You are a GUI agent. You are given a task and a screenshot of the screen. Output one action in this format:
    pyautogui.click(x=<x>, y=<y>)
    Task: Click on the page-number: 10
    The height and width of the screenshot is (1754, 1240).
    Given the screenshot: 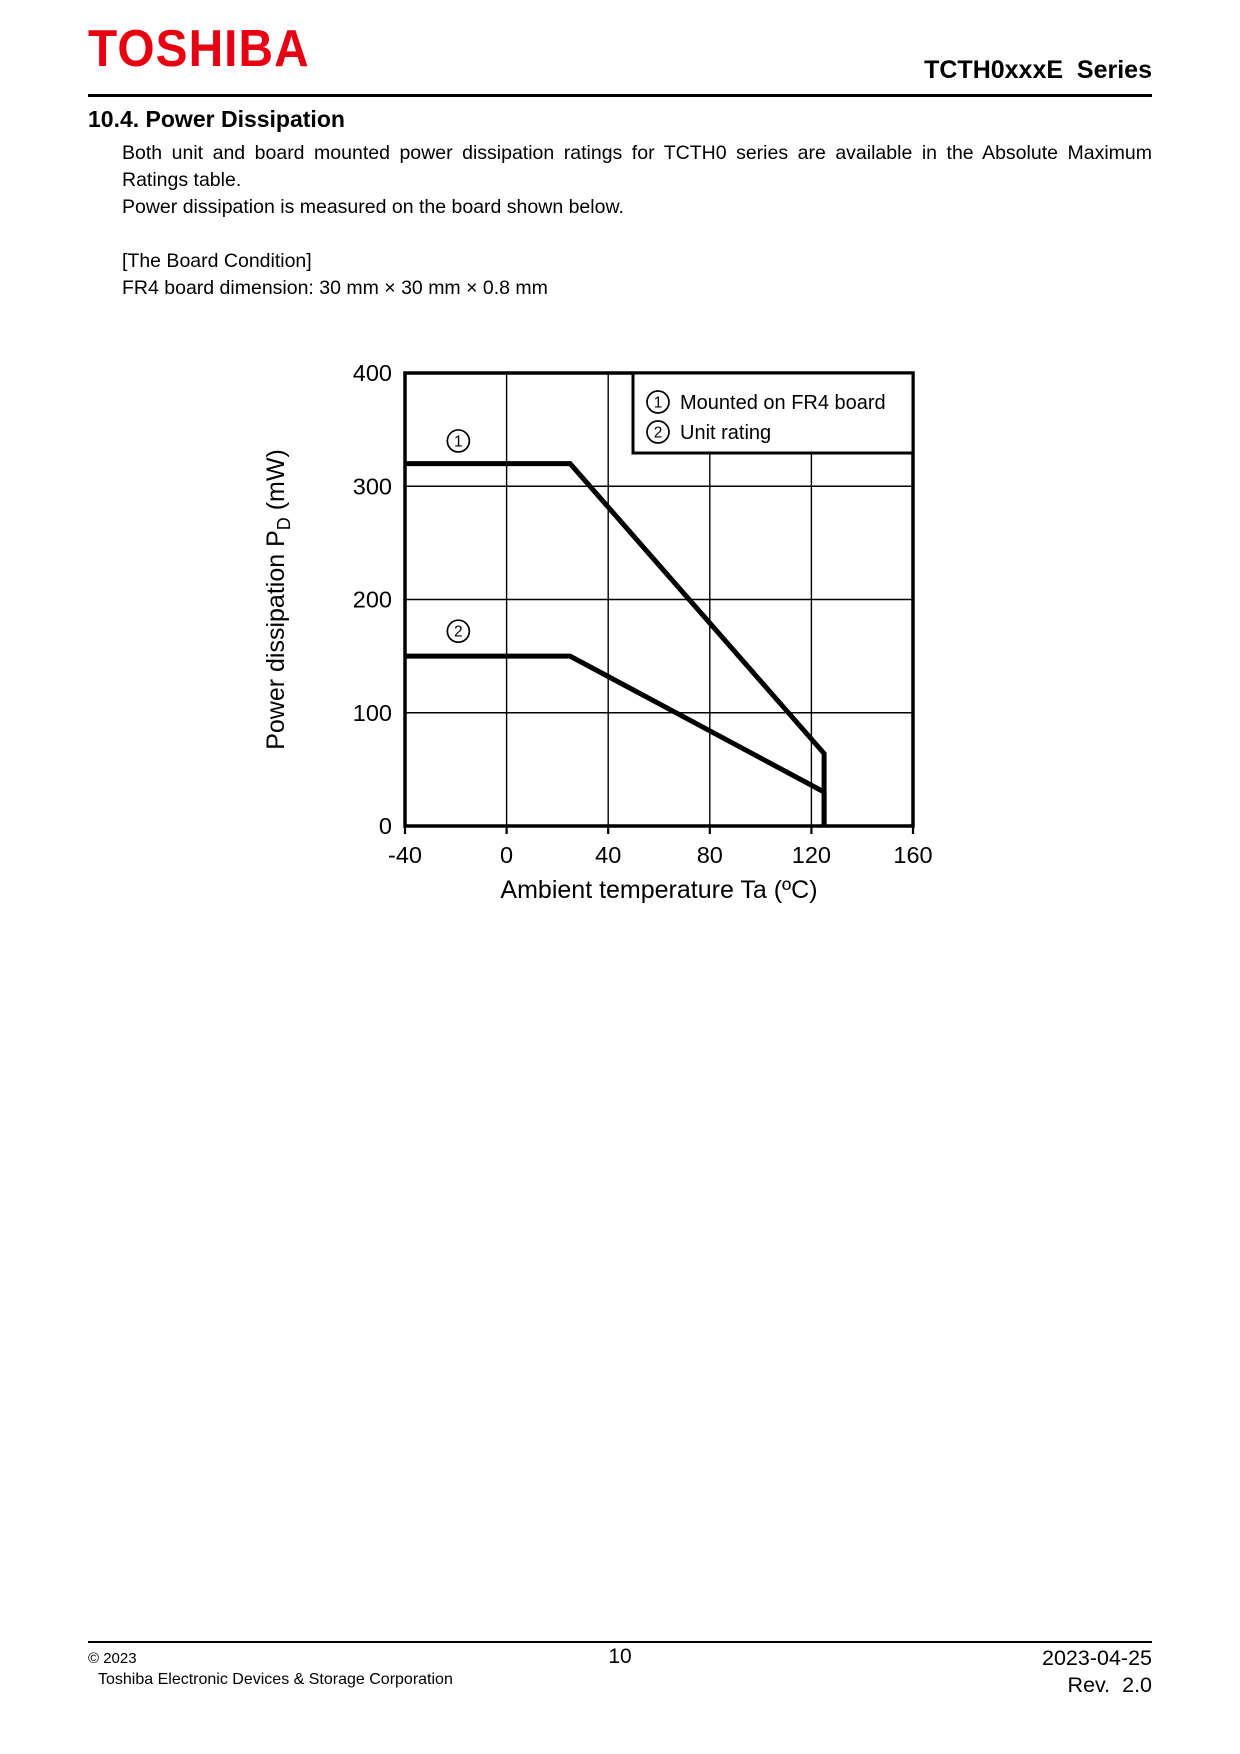 What is the action you would take?
    pyautogui.click(x=620, y=1656)
    